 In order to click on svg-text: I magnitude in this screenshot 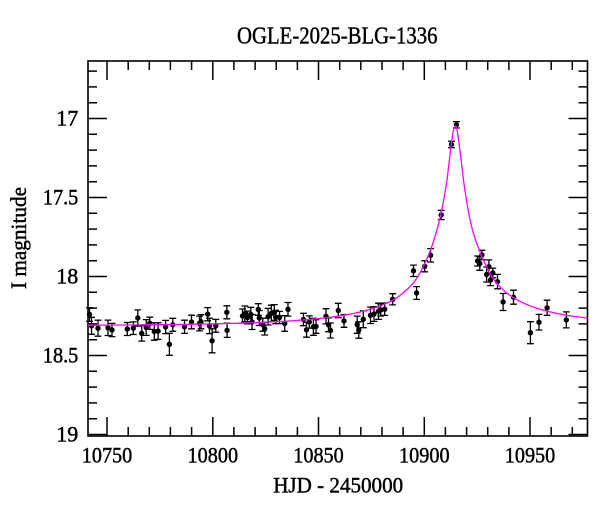, I will do `click(18, 238)`.